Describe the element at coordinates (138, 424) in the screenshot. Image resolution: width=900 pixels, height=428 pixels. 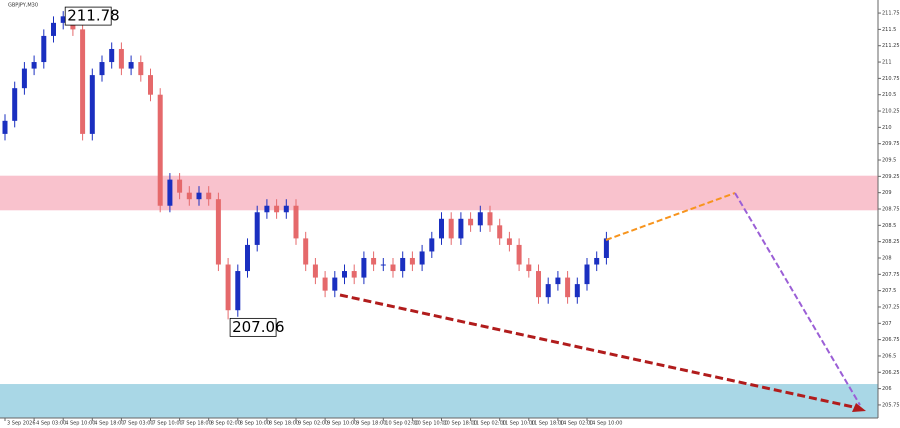
I see `x-tick-label: 7 Sep 03:00` at that location.